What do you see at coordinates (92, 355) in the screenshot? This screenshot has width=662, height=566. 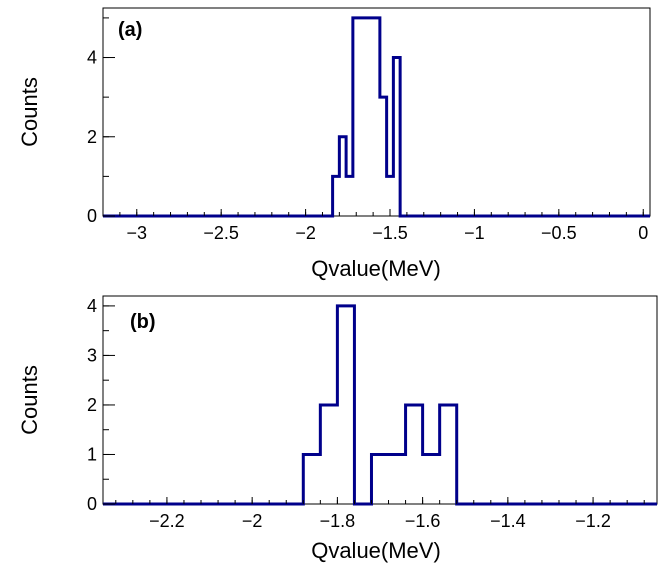 I see `y-tick-label: 3` at bounding box center [92, 355].